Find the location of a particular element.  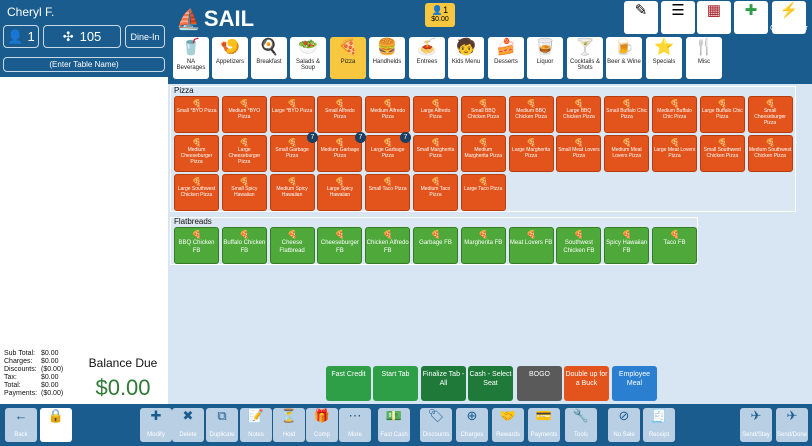

item-label: Medium Buffalo Chic Pizza is located at coordinates (674, 114).